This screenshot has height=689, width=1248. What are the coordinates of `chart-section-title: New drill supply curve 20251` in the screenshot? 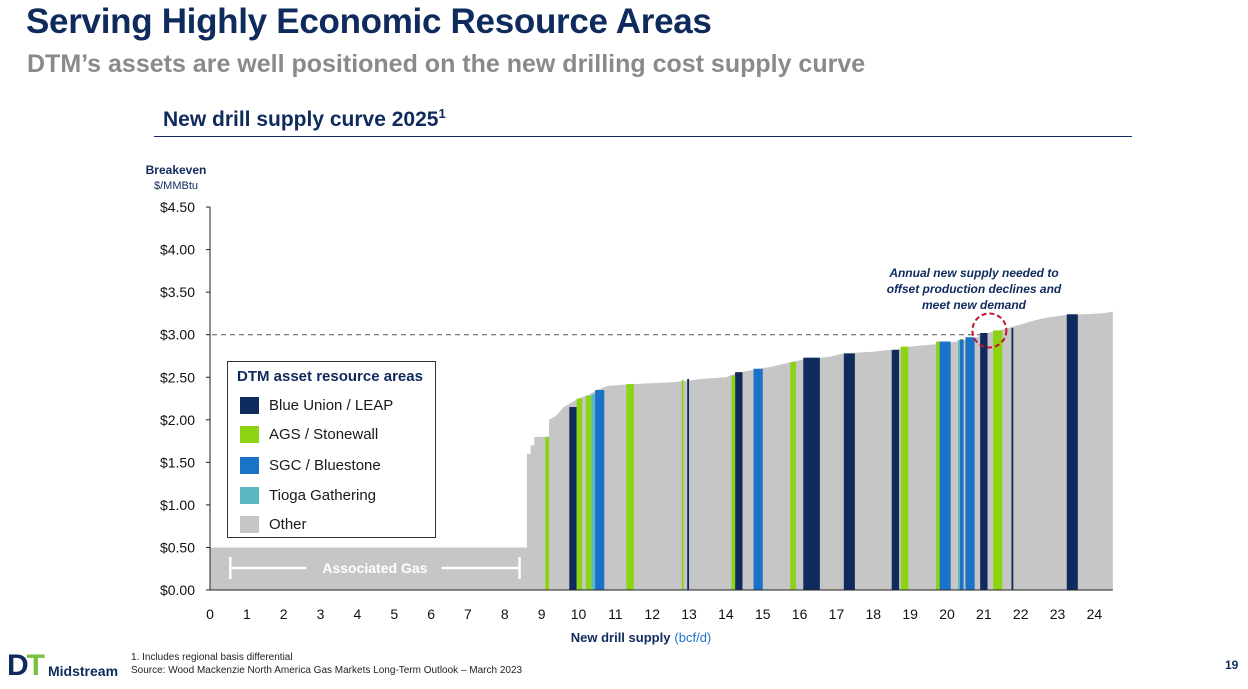 It's located at (304, 119).